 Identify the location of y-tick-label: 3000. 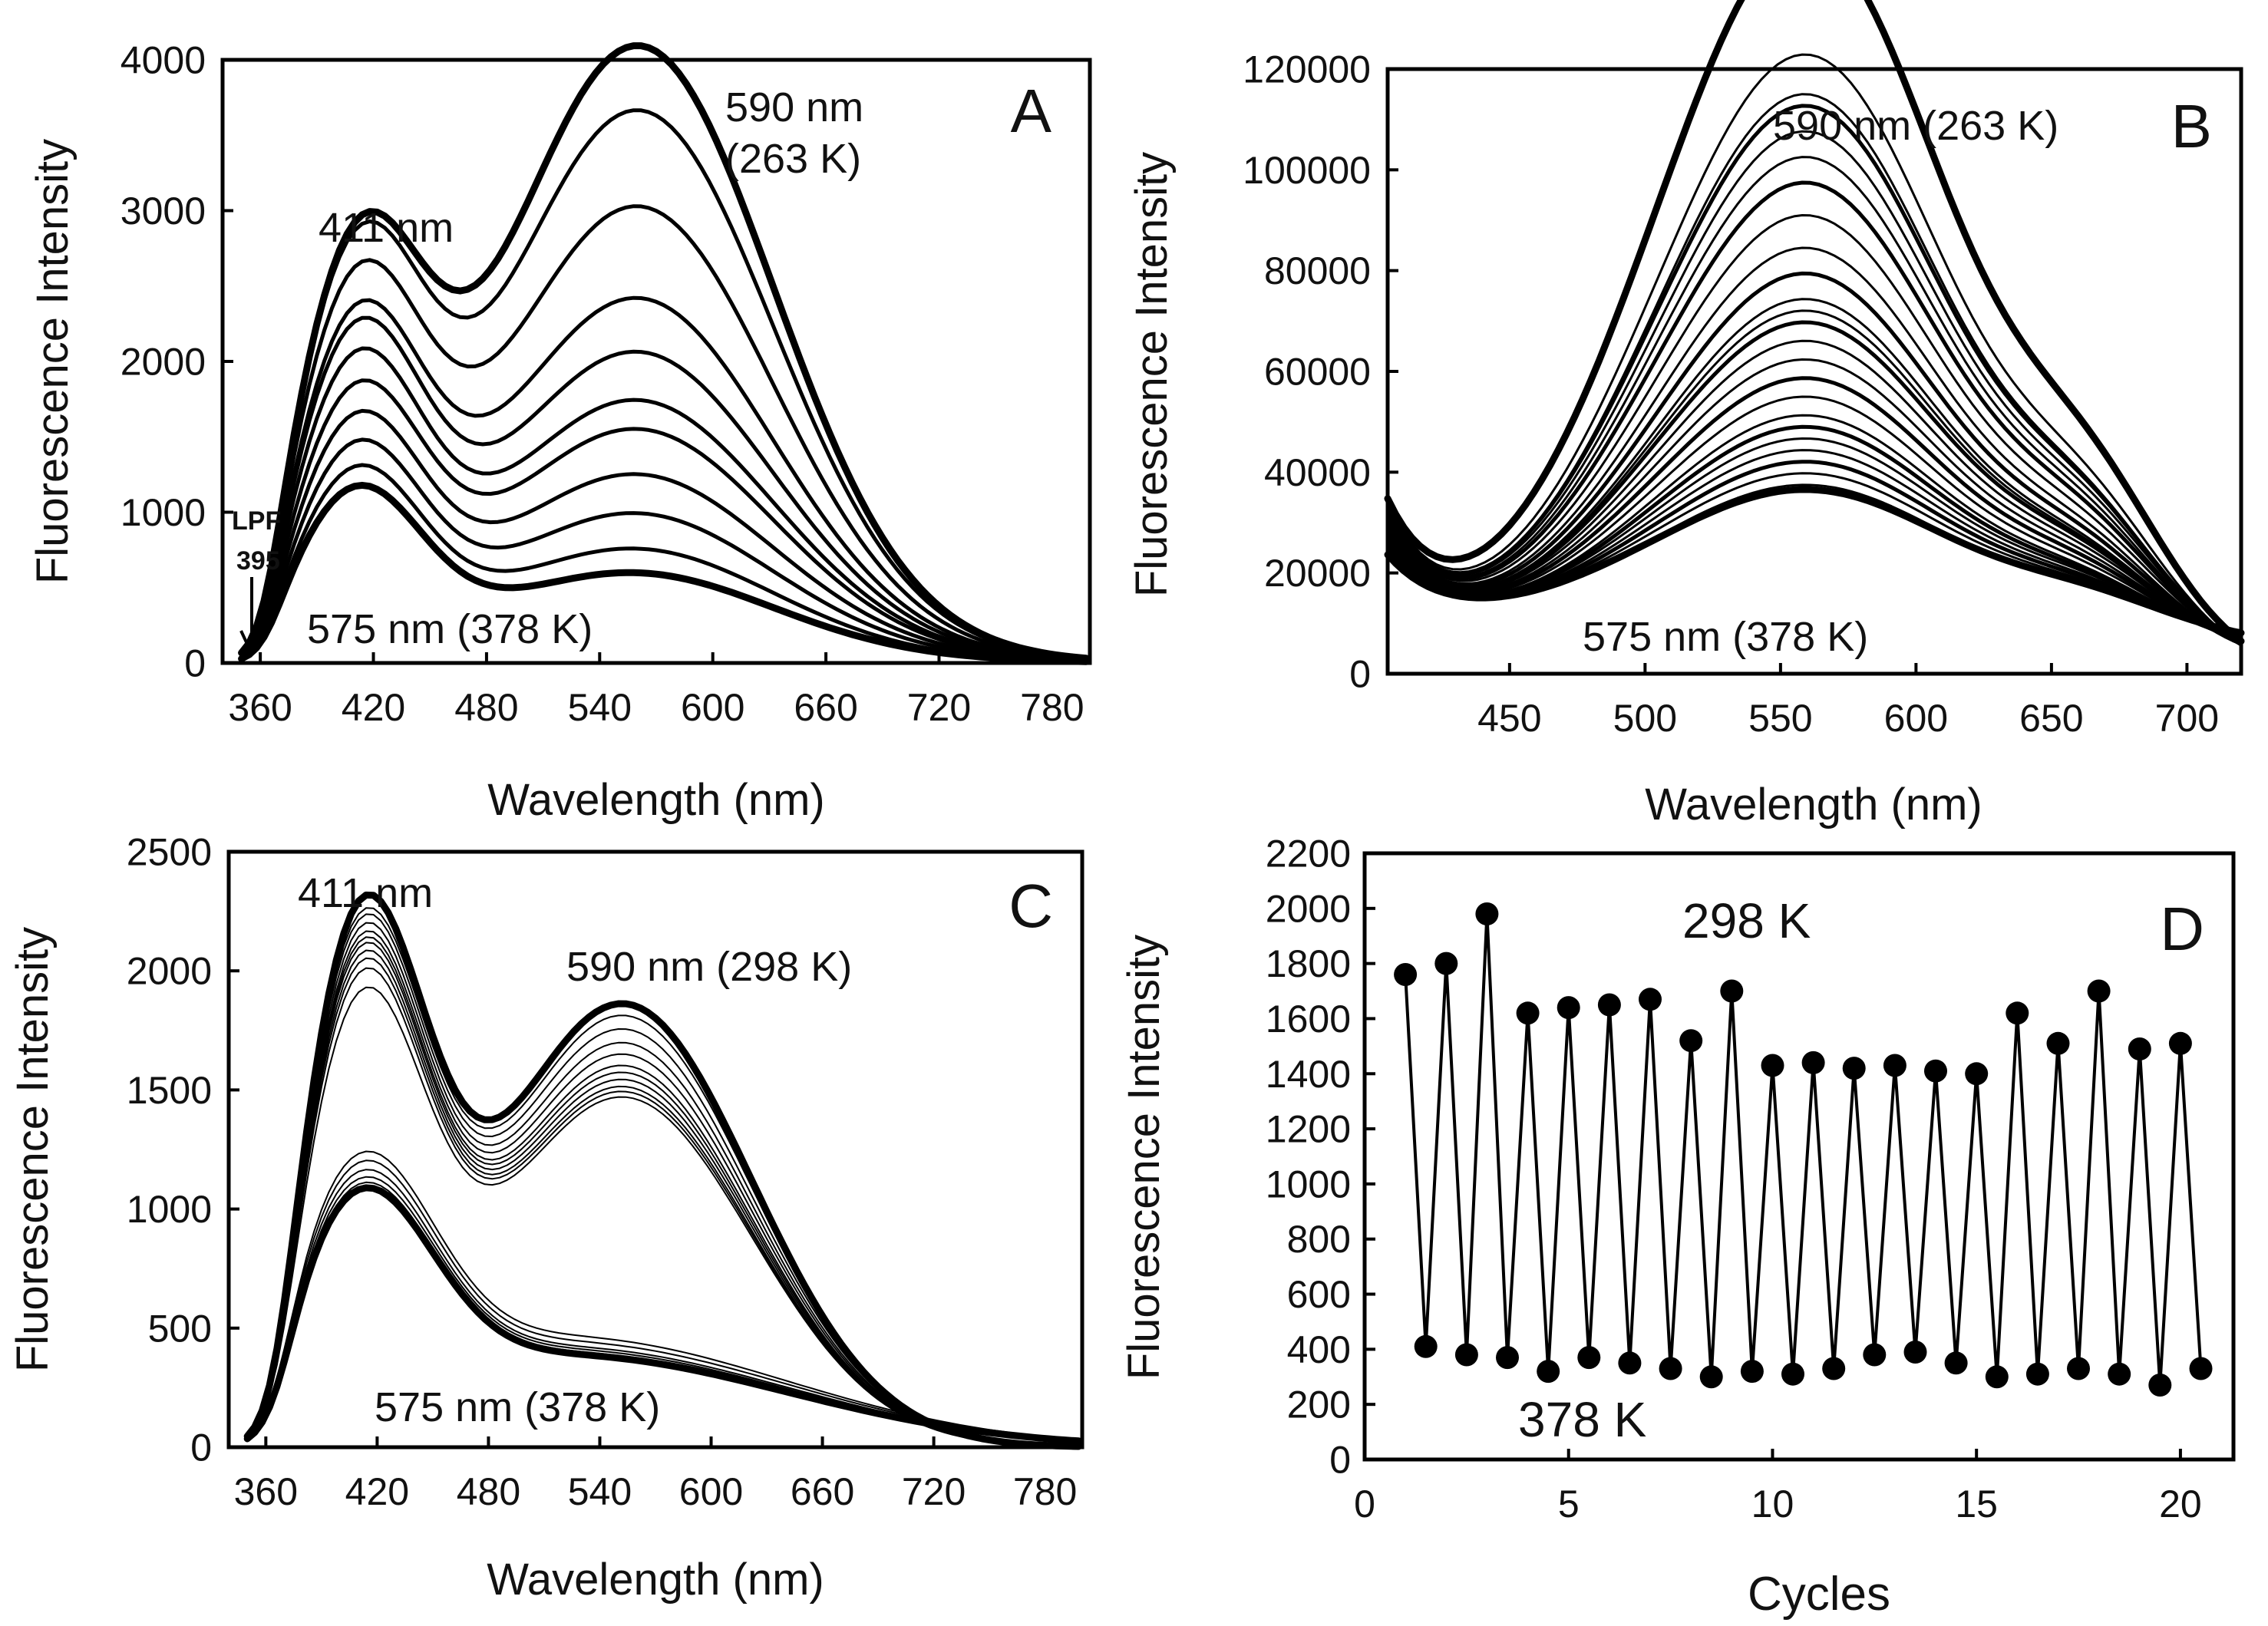
(163, 211).